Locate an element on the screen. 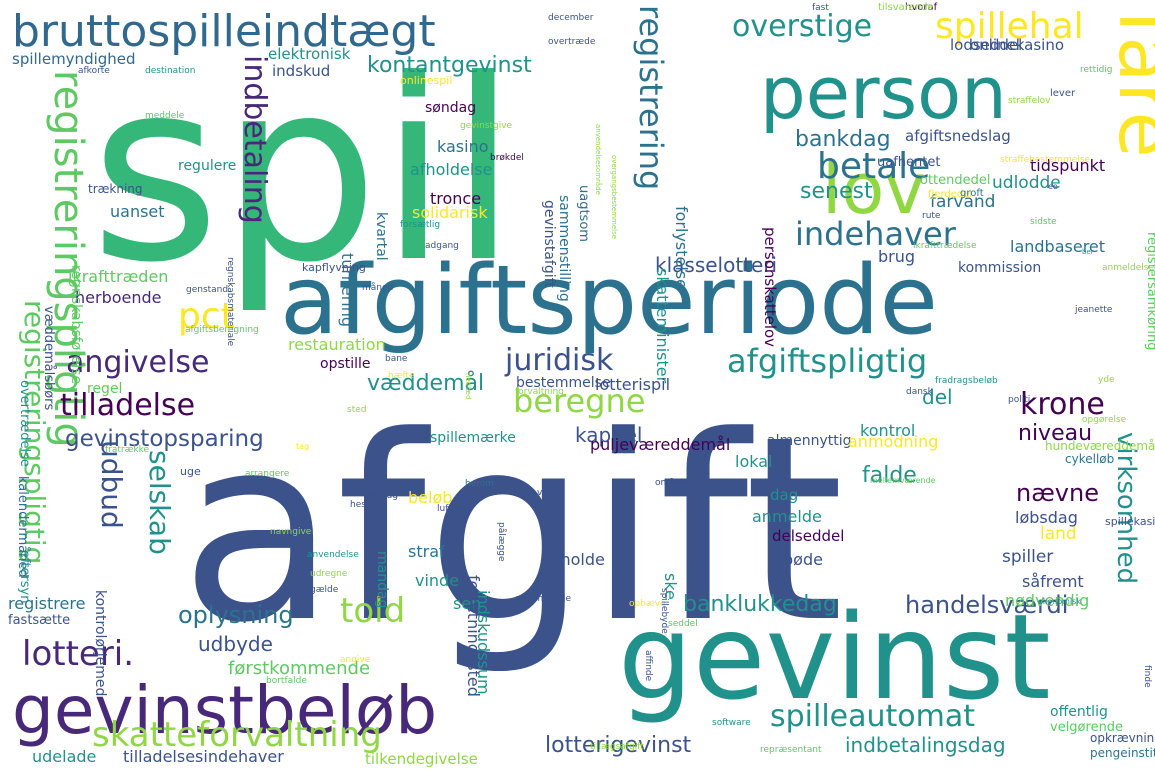 The width and height of the screenshot is (1155, 770). word-genanvende: genanvende is located at coordinates (543, 599).